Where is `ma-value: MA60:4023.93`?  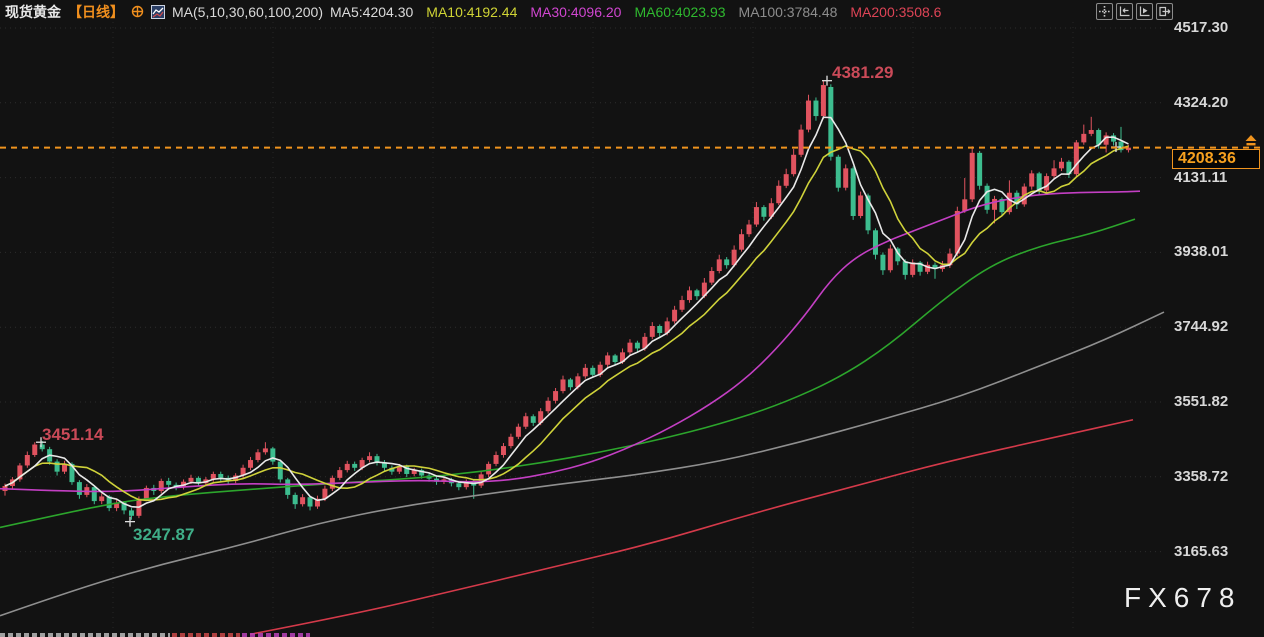
ma-value: MA60:4023.93 is located at coordinates (680, 11).